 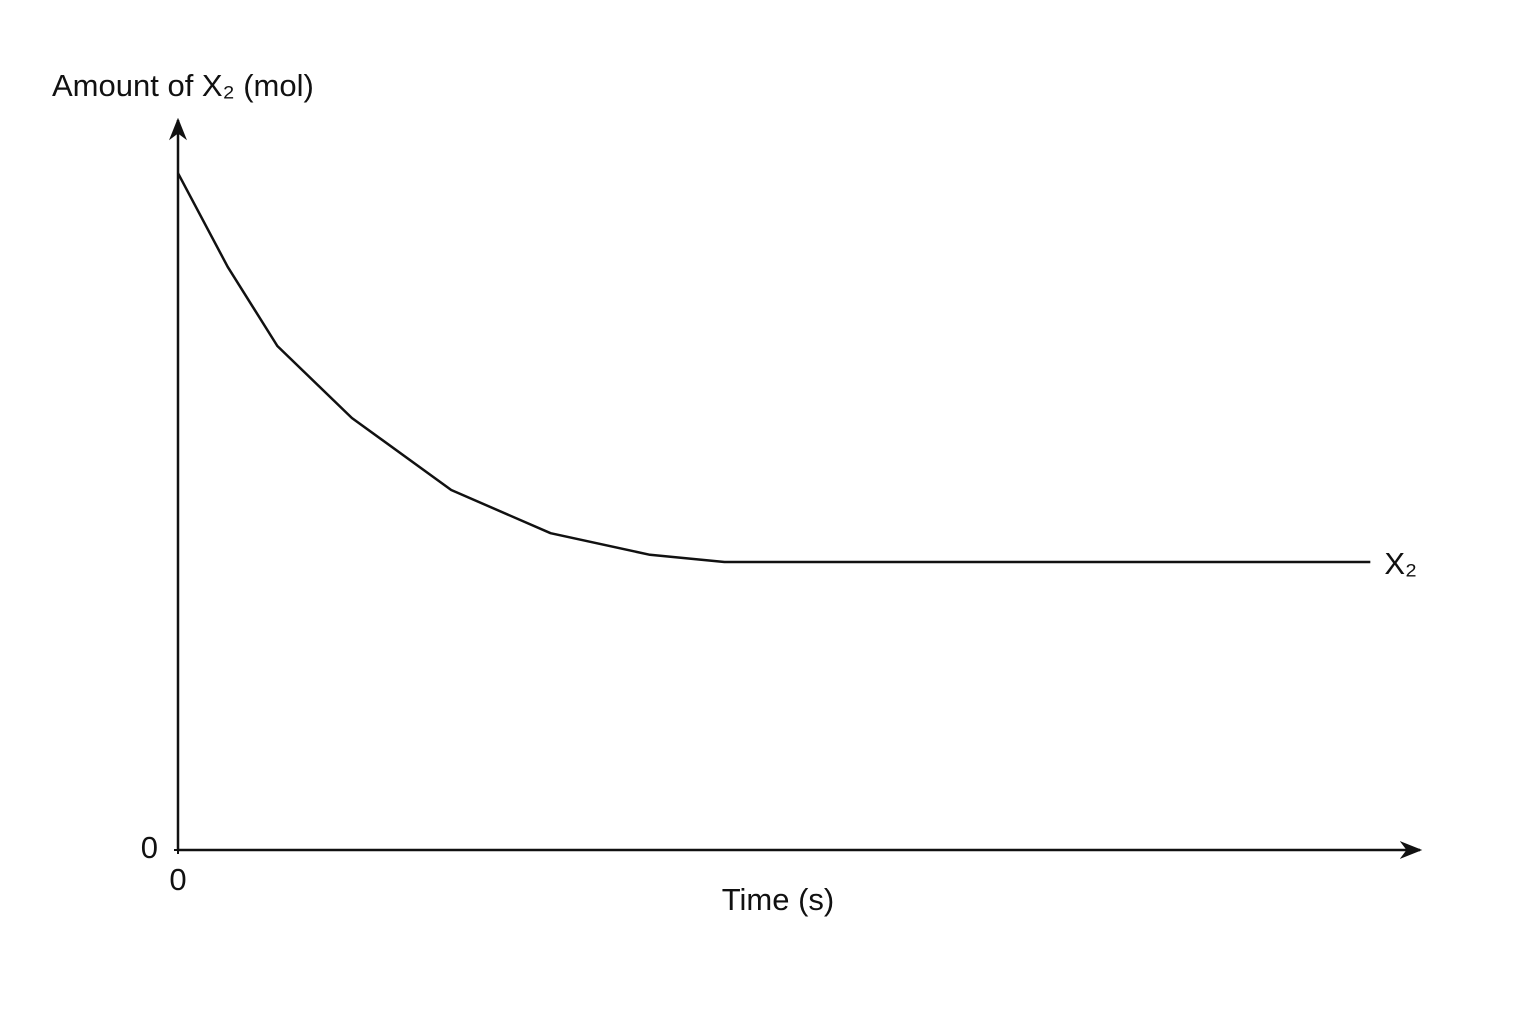 What do you see at coordinates (1400, 563) in the screenshot?
I see `series-label: X₂` at bounding box center [1400, 563].